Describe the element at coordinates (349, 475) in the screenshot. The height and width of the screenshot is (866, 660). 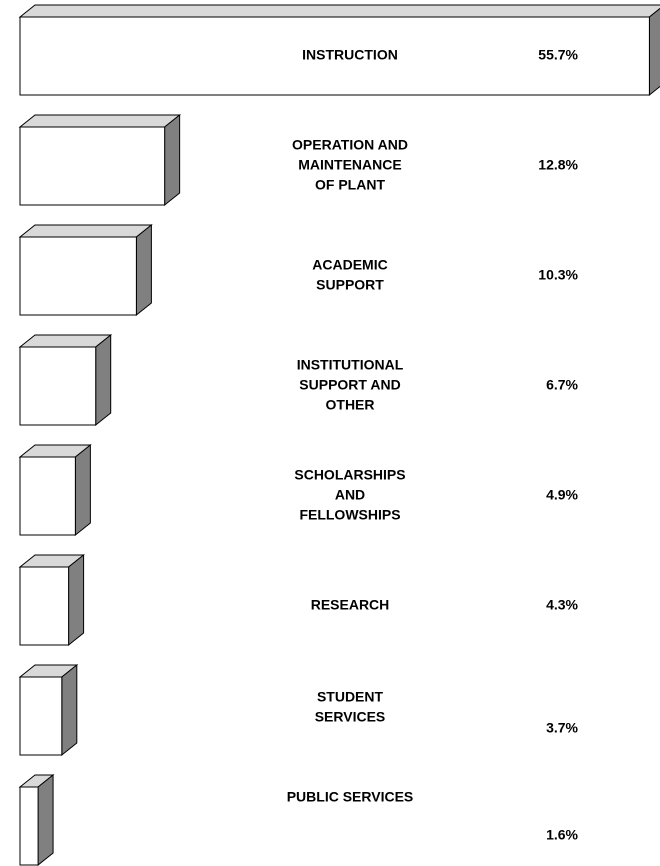
I see `category-label: SCHOLARSHIPS` at that location.